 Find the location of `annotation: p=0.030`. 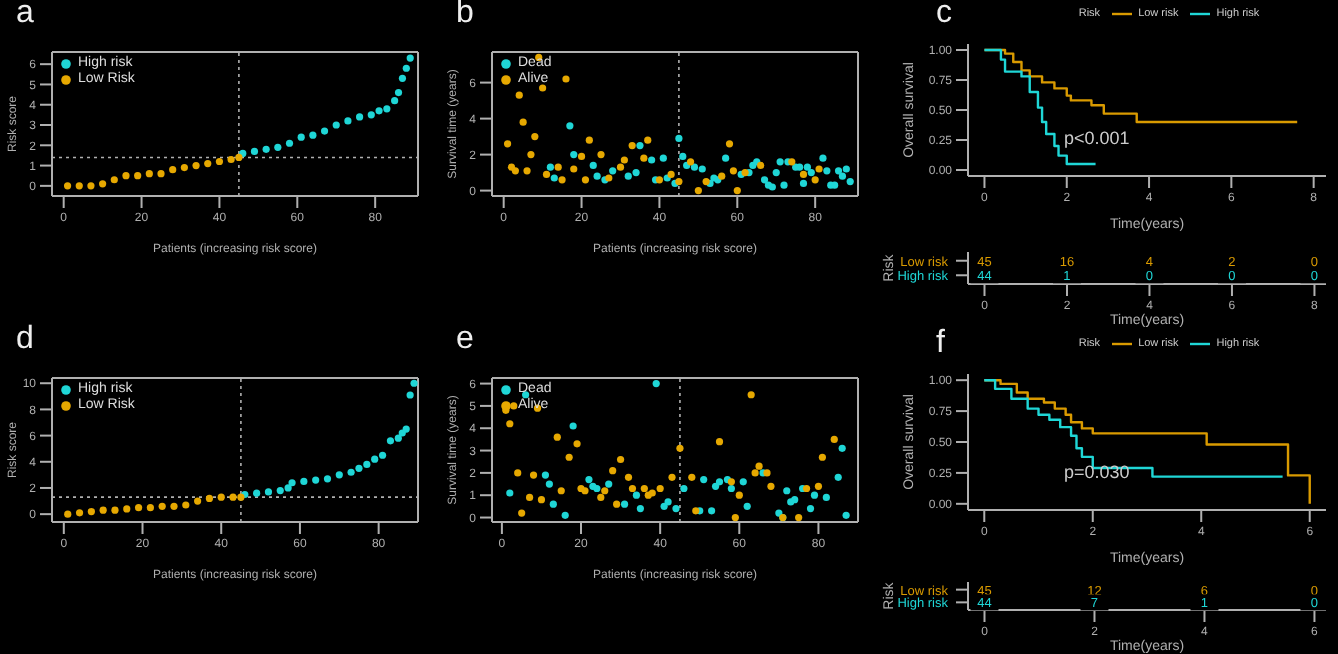

annotation: p=0.030 is located at coordinates (1097, 472).